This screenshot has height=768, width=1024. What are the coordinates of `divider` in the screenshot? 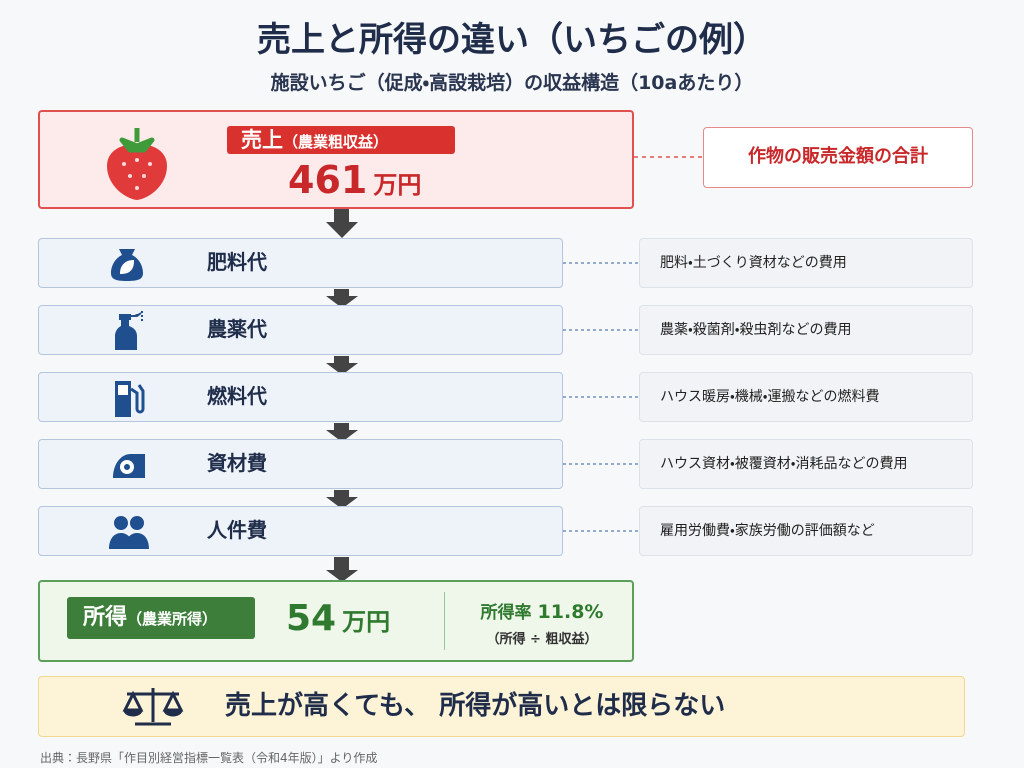 It's located at (444, 621).